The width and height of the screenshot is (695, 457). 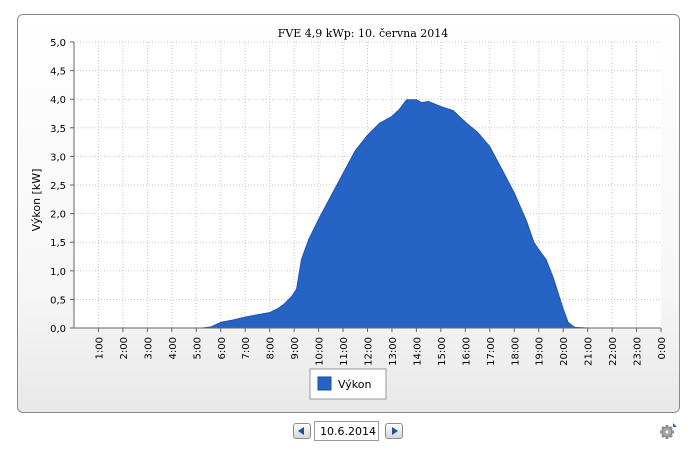 I want to click on legend: Výkon, so click(x=348, y=384).